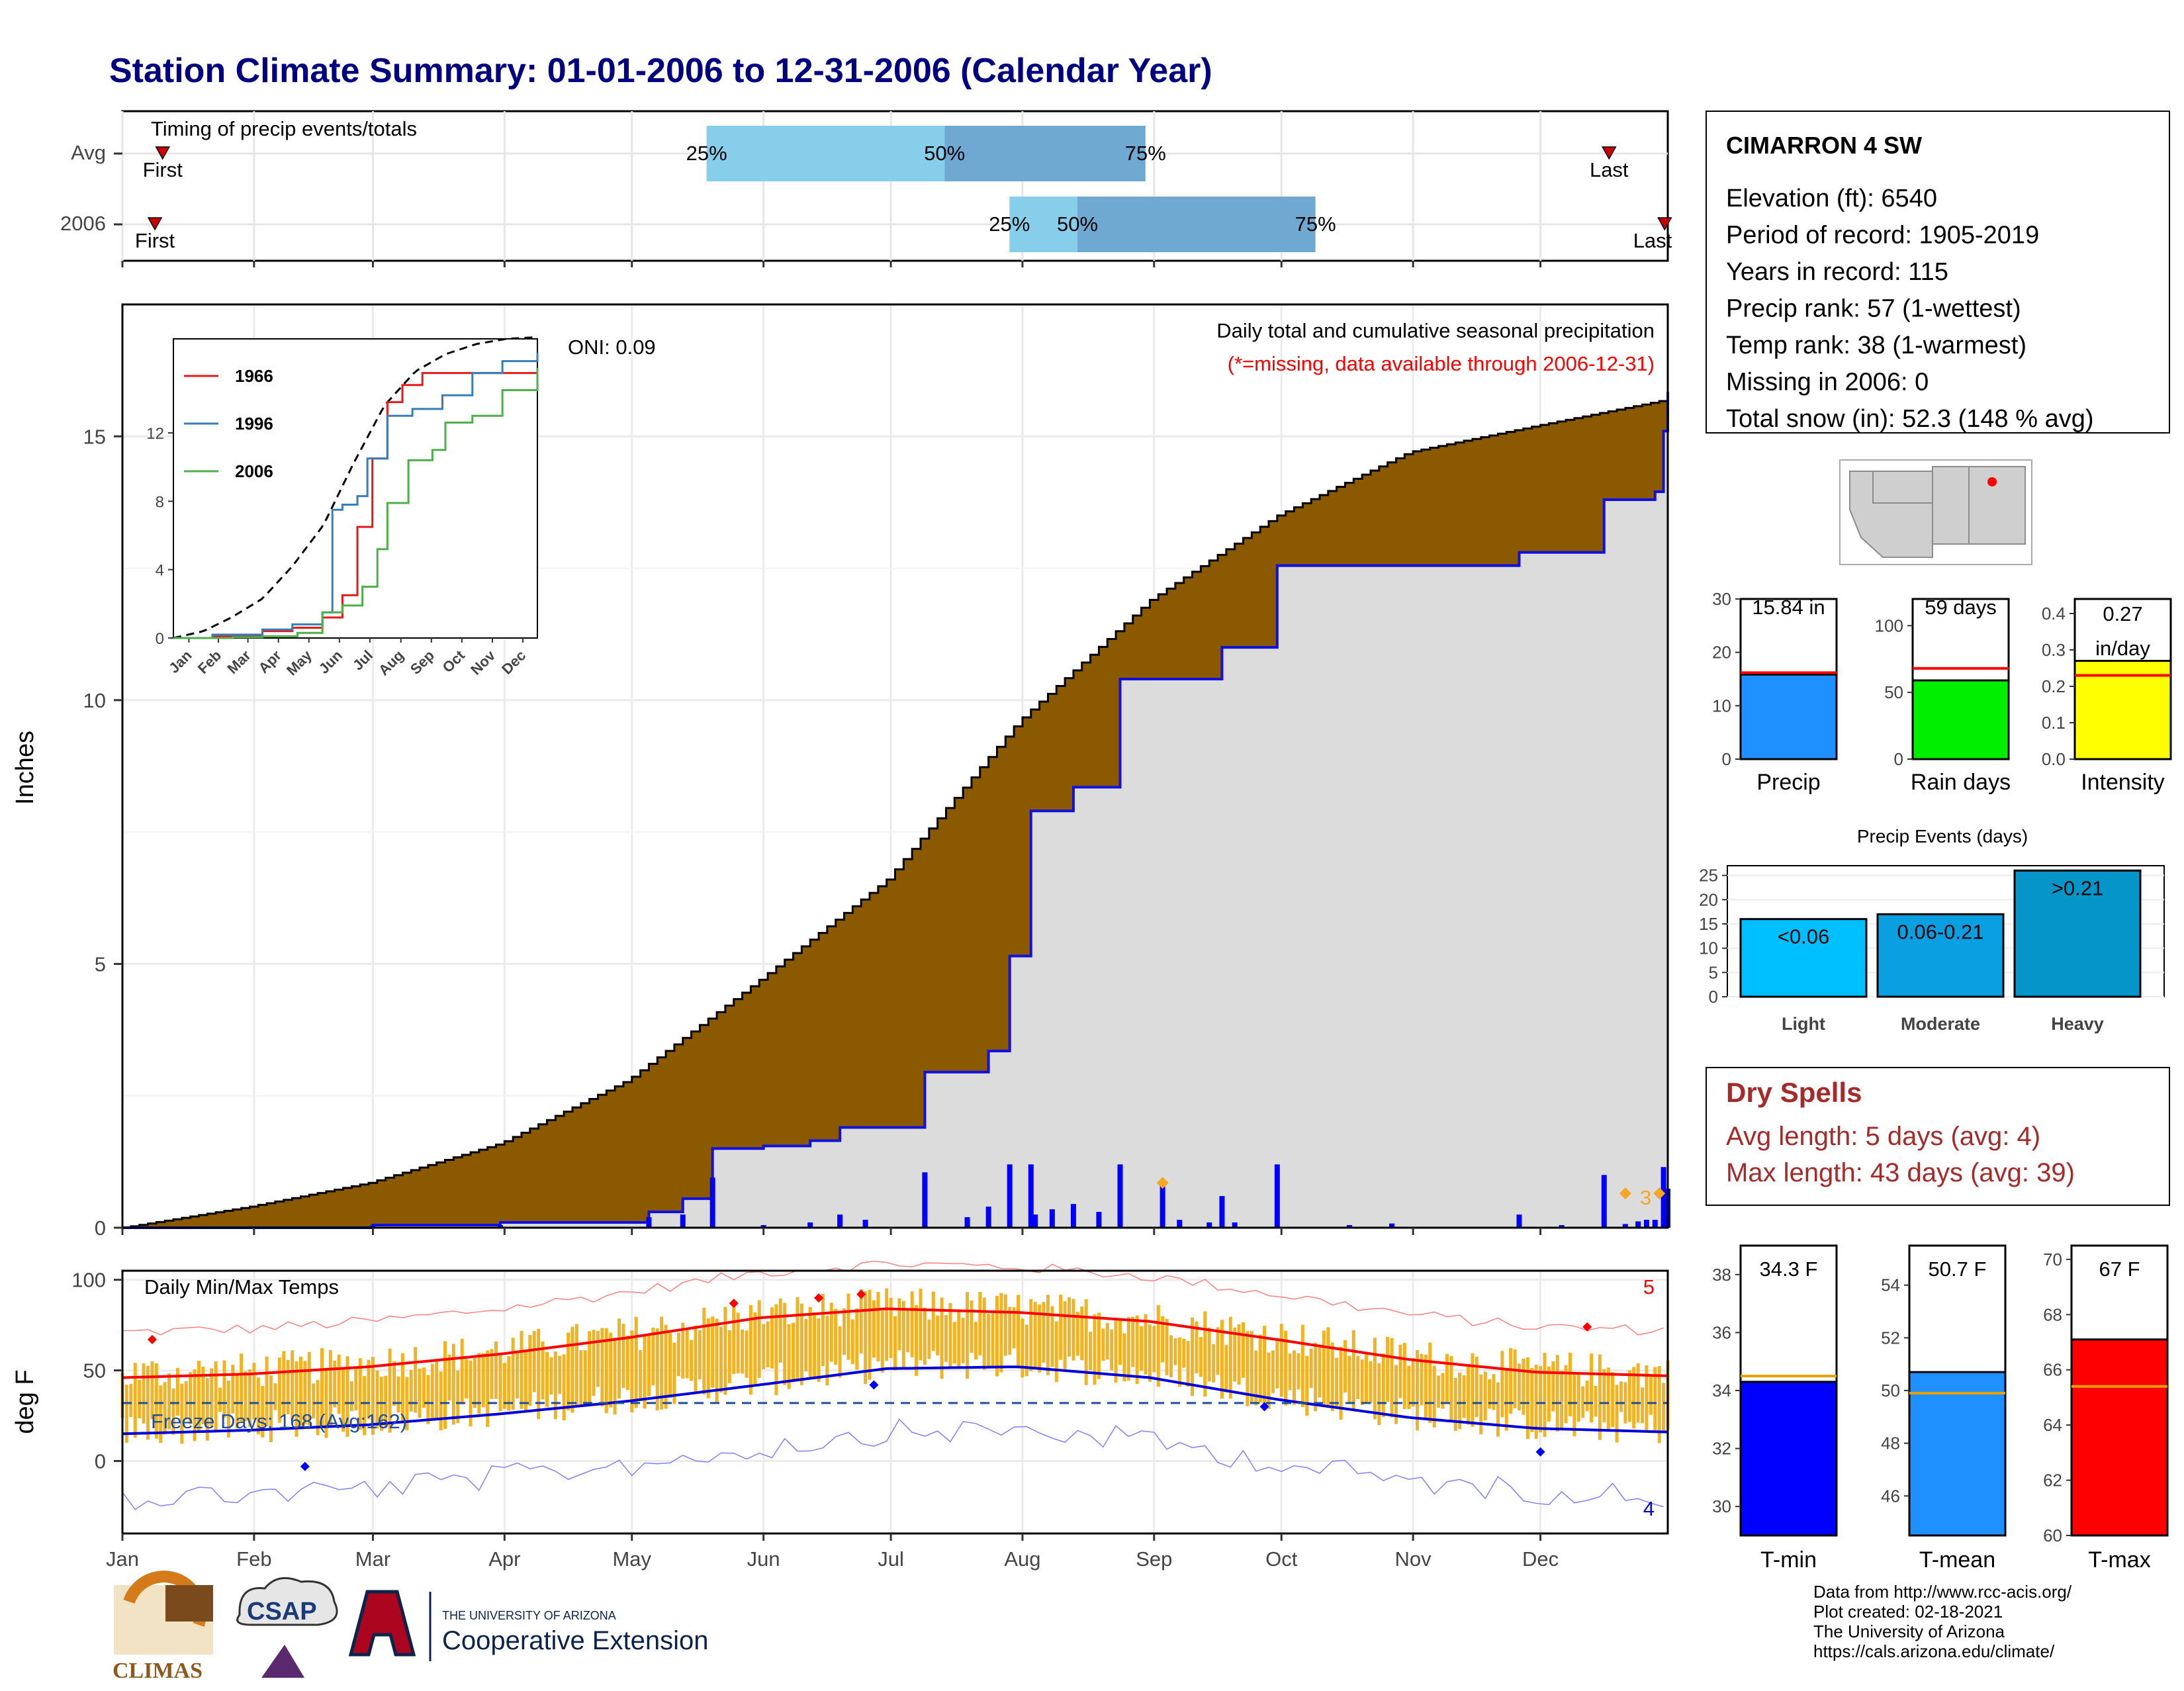  What do you see at coordinates (1726, 759) in the screenshot?
I see `mini-bar-ytick-label-0-0: 0` at bounding box center [1726, 759].